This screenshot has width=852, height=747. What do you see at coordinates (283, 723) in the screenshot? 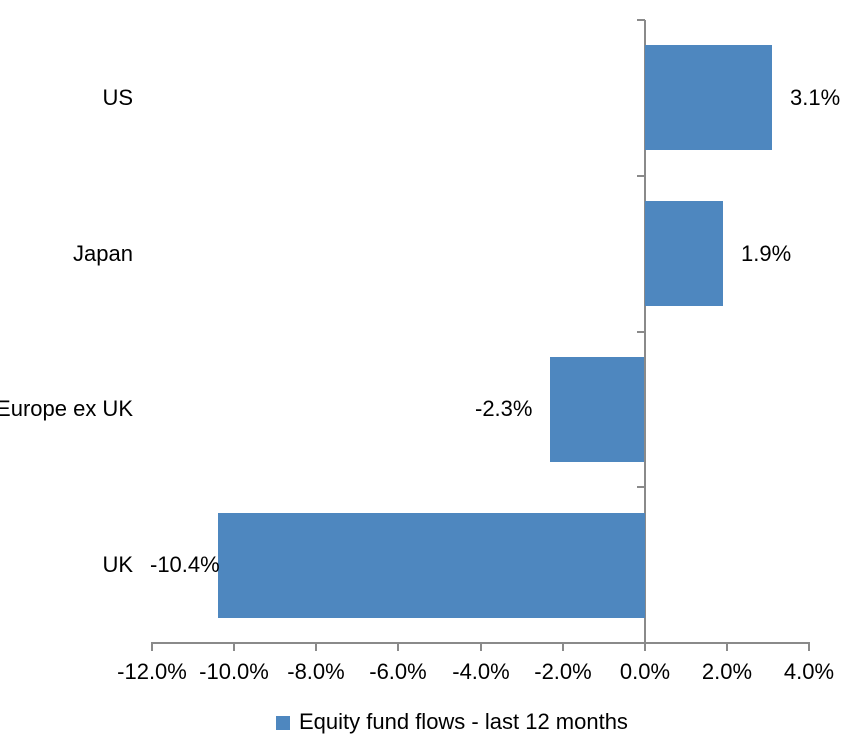
I see `legend-marker-square` at bounding box center [283, 723].